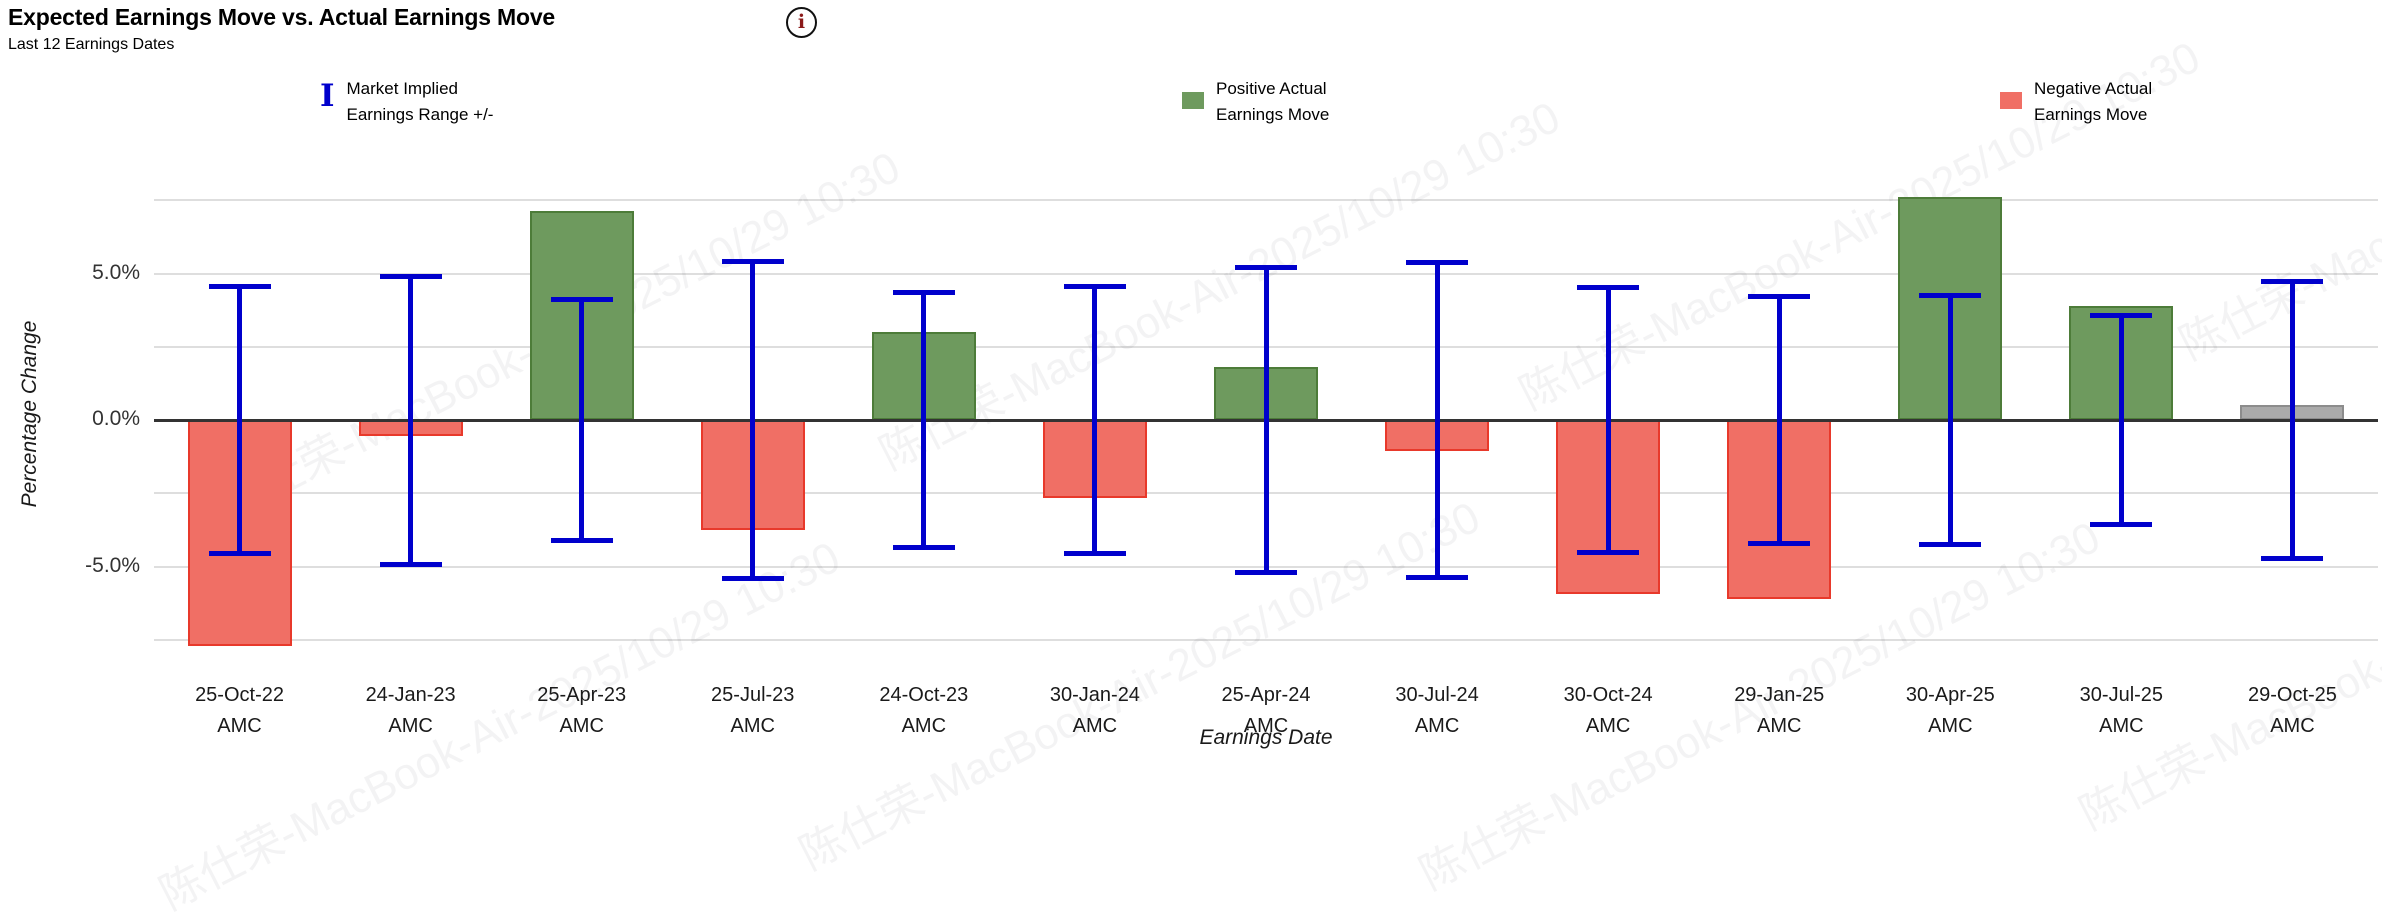  I want to click on x-tick-label: 25-Jul-23 AMC, so click(753, 710).